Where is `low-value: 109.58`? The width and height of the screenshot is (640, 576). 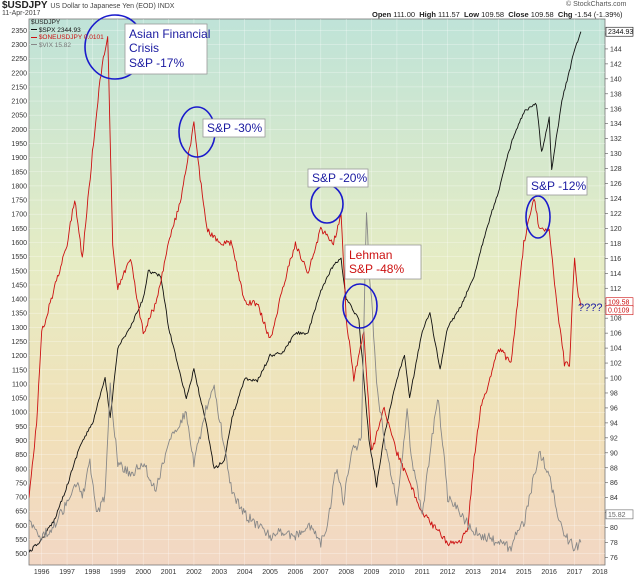
low-value: 109.58 is located at coordinates (493, 14).